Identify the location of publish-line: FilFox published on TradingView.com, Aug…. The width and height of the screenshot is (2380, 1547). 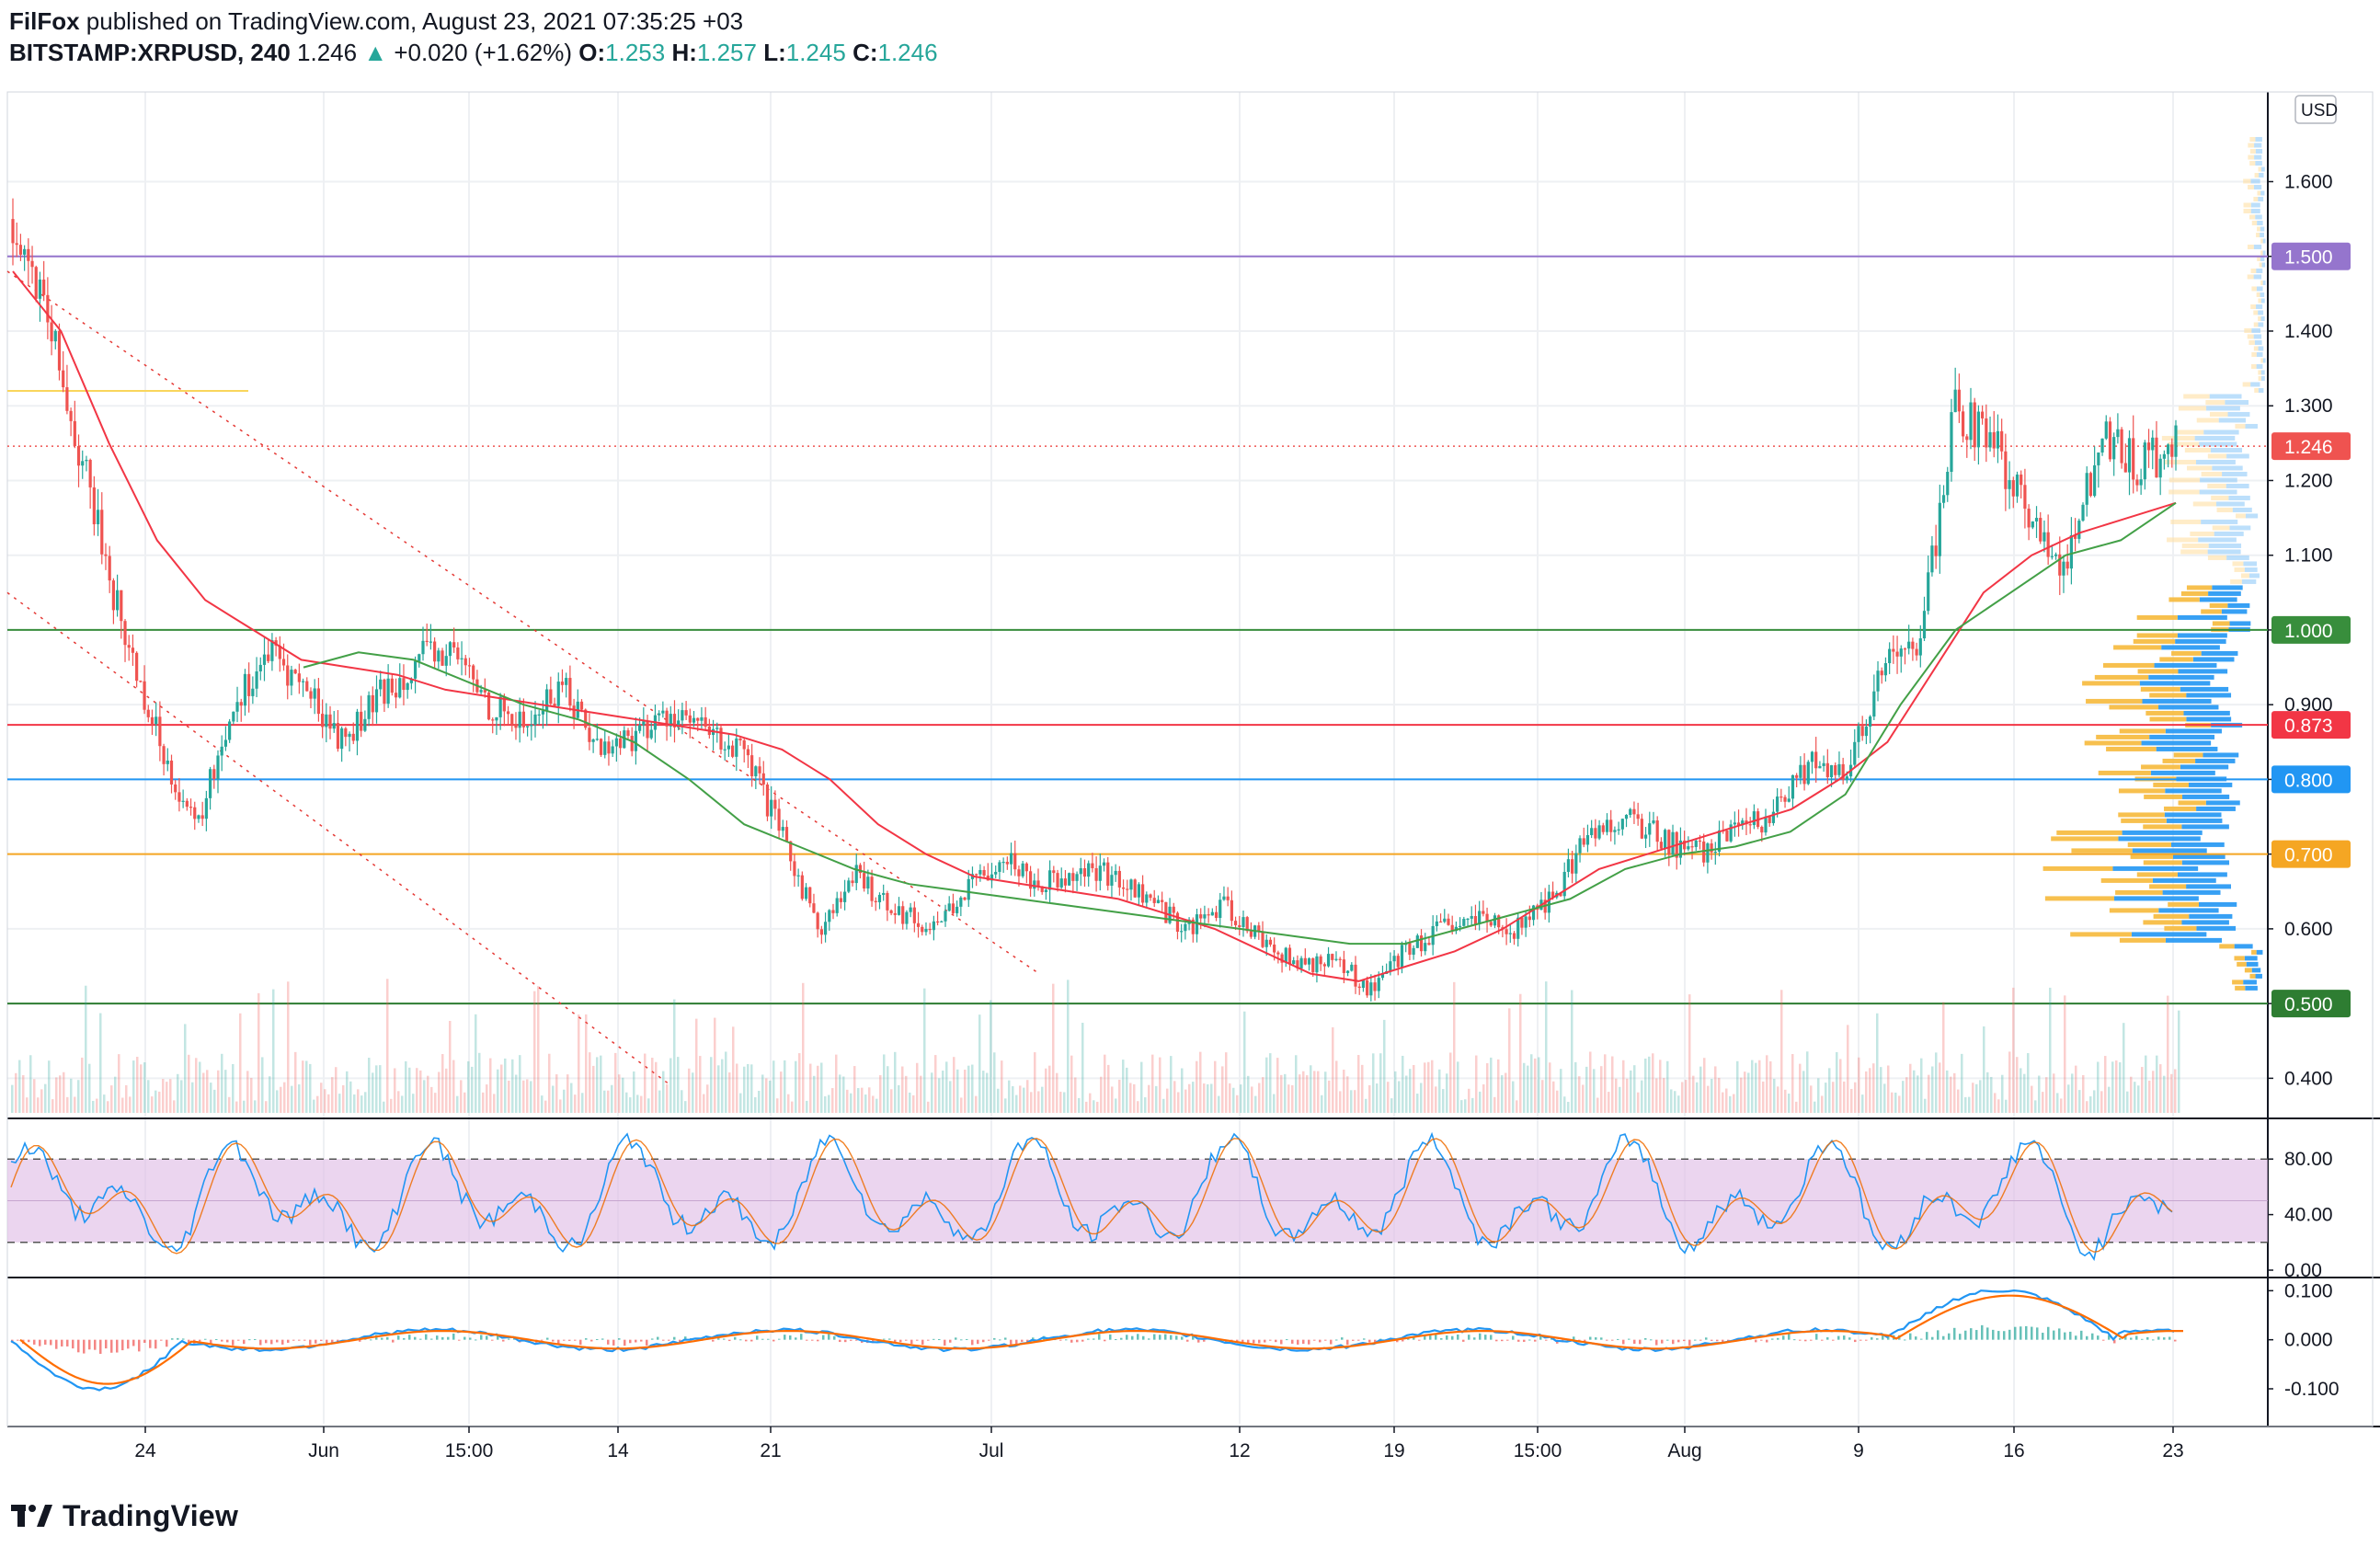
(1186, 21).